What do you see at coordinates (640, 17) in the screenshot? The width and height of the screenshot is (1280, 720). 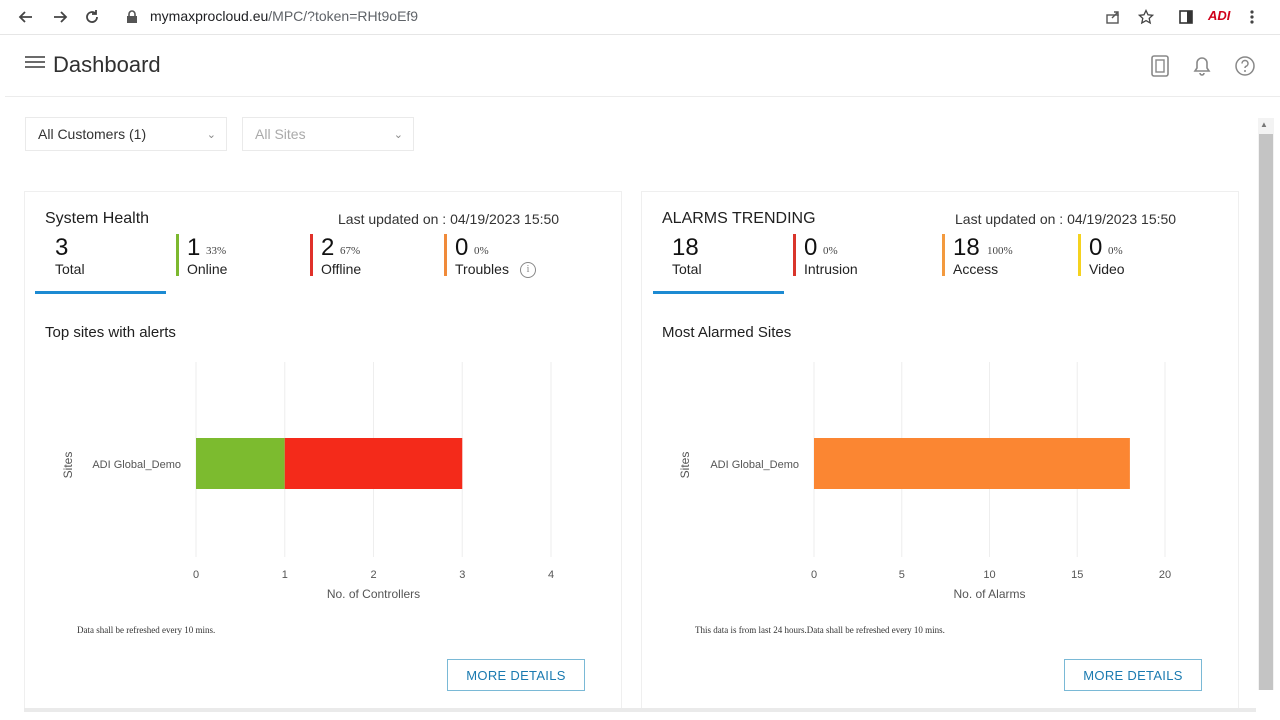 I see `browser-toolbar: mymaxprocloud.eu/MPC/?token=RHt9oEf9 ADI` at bounding box center [640, 17].